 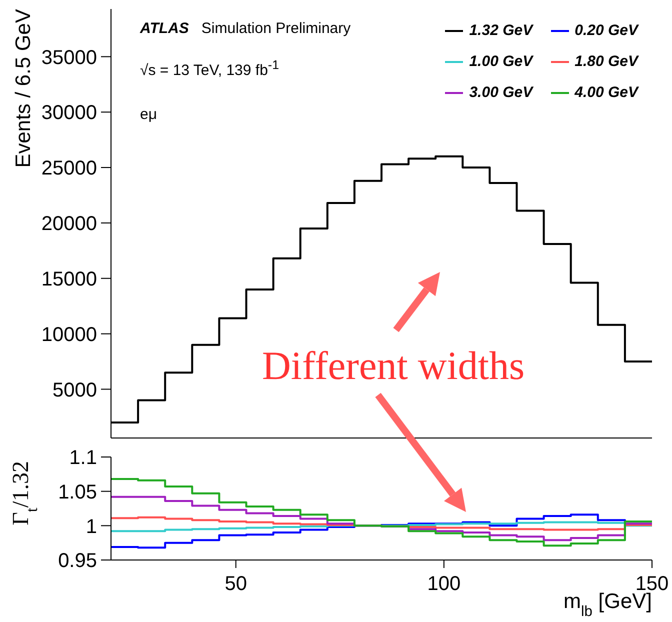 What do you see at coordinates (83, 458) in the screenshot?
I see `y-tick-label: 1.1` at bounding box center [83, 458].